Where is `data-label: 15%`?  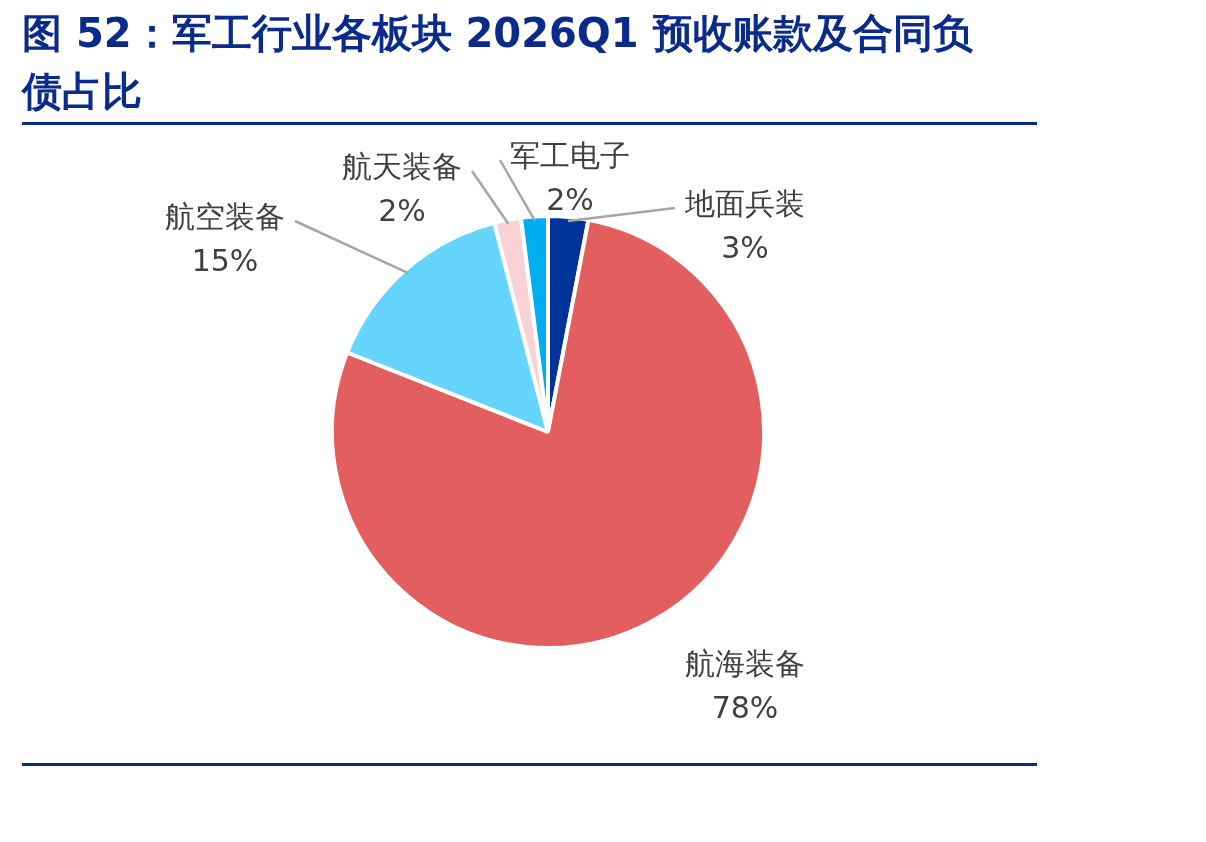 data-label: 15% is located at coordinates (225, 260).